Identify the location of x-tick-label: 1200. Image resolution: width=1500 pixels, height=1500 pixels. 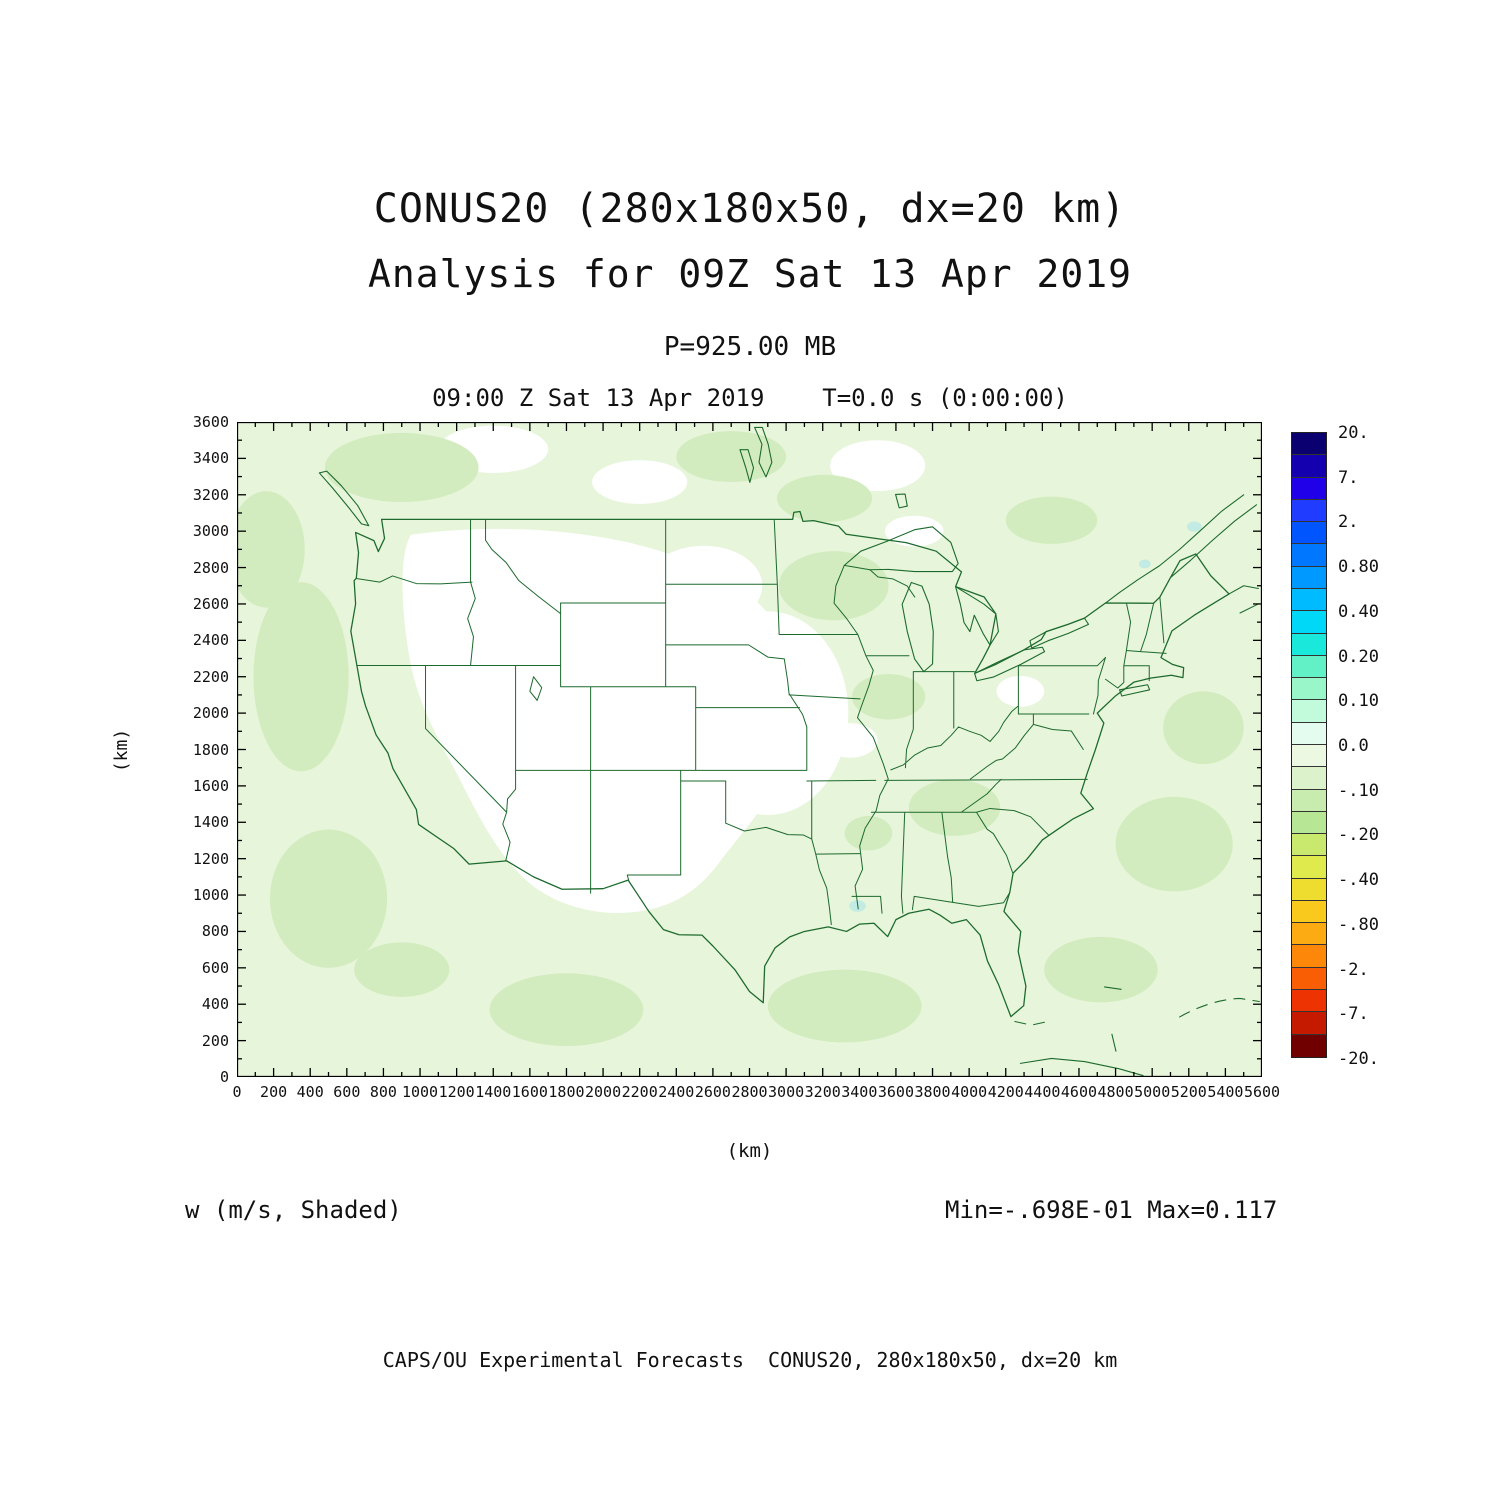
(456, 1092).